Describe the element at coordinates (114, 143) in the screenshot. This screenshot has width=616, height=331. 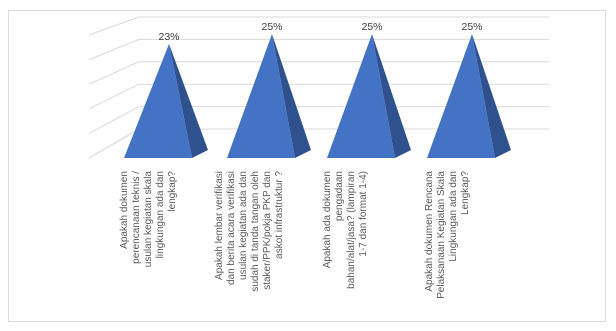
I see `floor-edge` at that location.